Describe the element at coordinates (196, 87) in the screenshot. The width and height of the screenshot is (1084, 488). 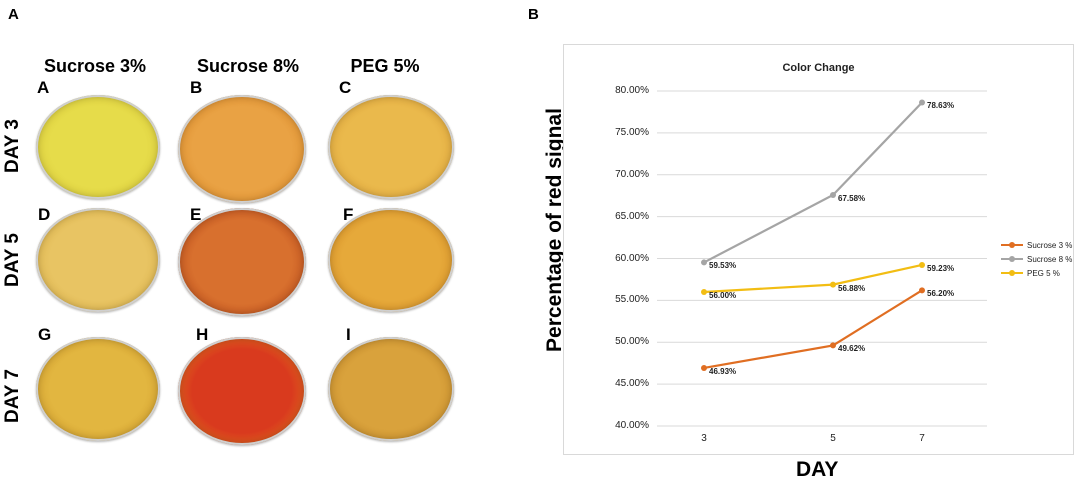
I see `dish-letter-b: B` at that location.